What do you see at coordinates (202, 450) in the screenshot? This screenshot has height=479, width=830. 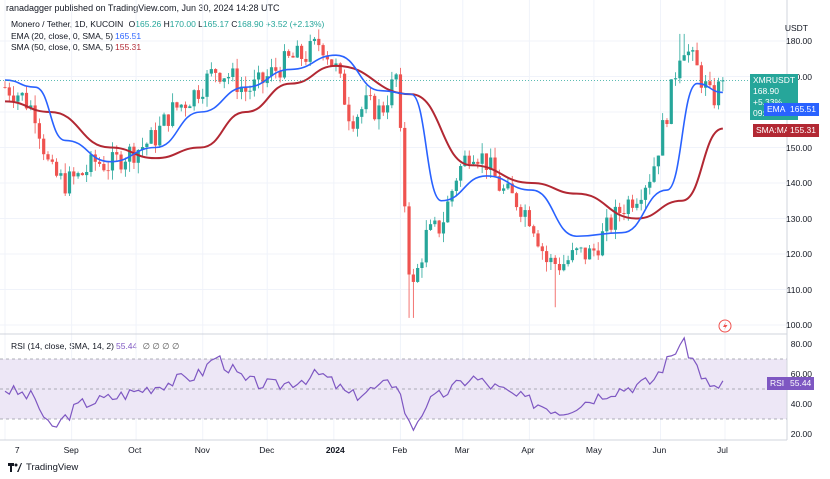 I see `time-tick-label: Nov` at bounding box center [202, 450].